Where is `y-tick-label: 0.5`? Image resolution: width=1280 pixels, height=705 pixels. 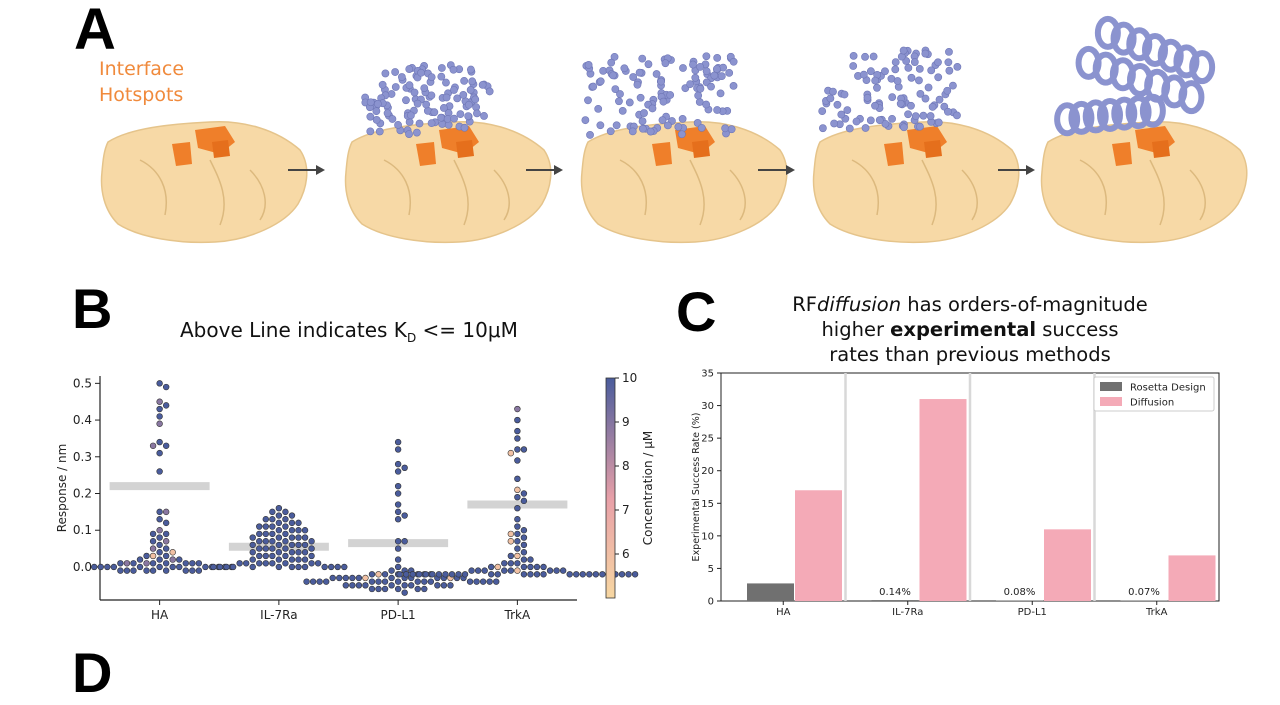 y-tick-label: 0.5 is located at coordinates (82, 383).